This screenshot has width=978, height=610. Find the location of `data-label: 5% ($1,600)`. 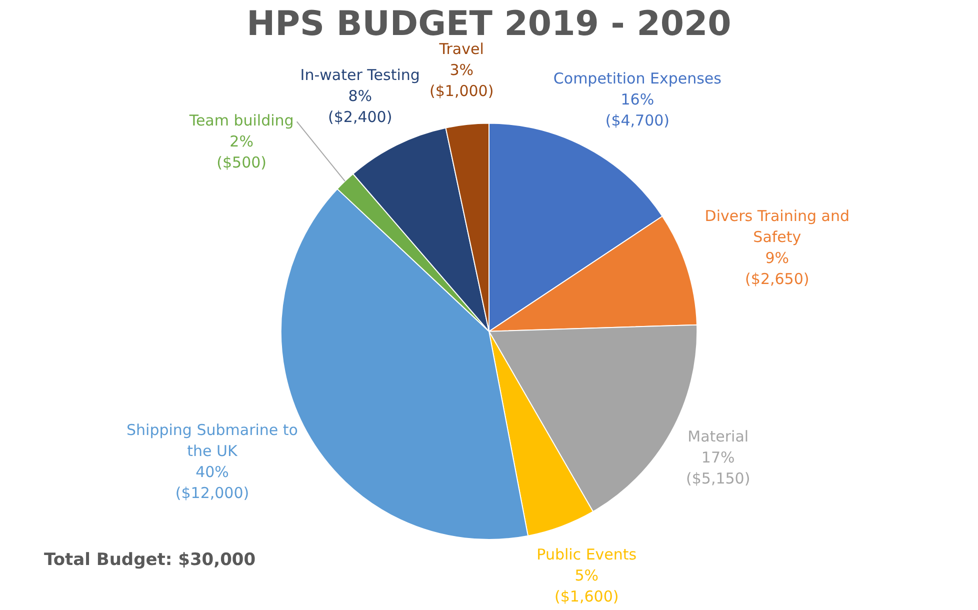

data-label: 5% ($1,600) is located at coordinates (586, 586).